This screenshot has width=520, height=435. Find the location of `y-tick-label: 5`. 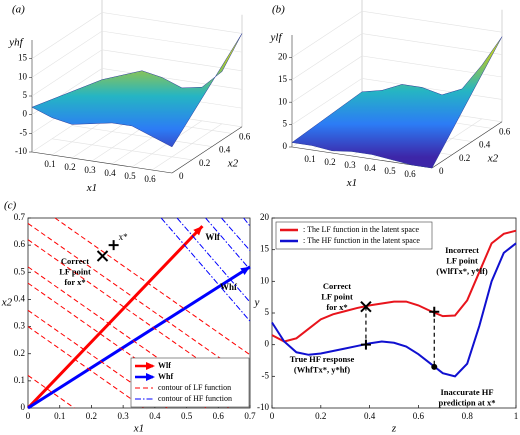

y-tick-label: 5 is located at coordinates (267, 312).